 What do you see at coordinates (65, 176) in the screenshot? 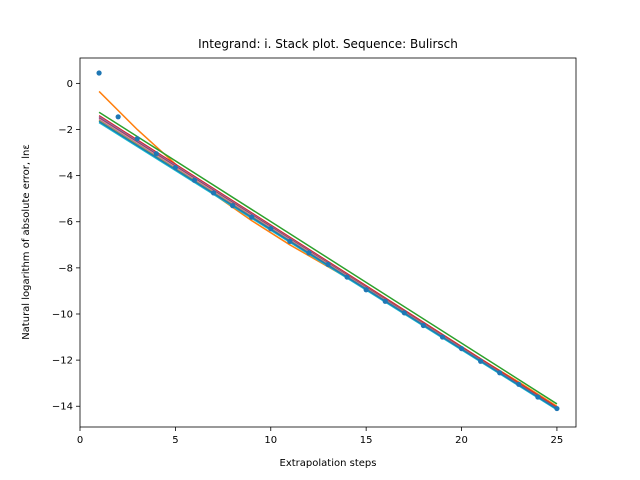
I see `y-tick-label: −4` at bounding box center [65, 176].